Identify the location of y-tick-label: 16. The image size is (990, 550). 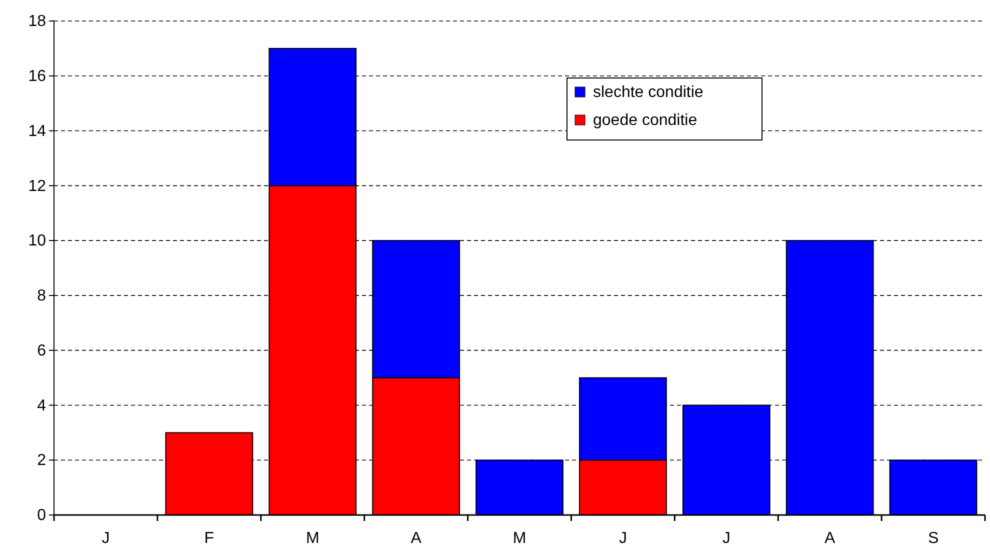
(37, 77).